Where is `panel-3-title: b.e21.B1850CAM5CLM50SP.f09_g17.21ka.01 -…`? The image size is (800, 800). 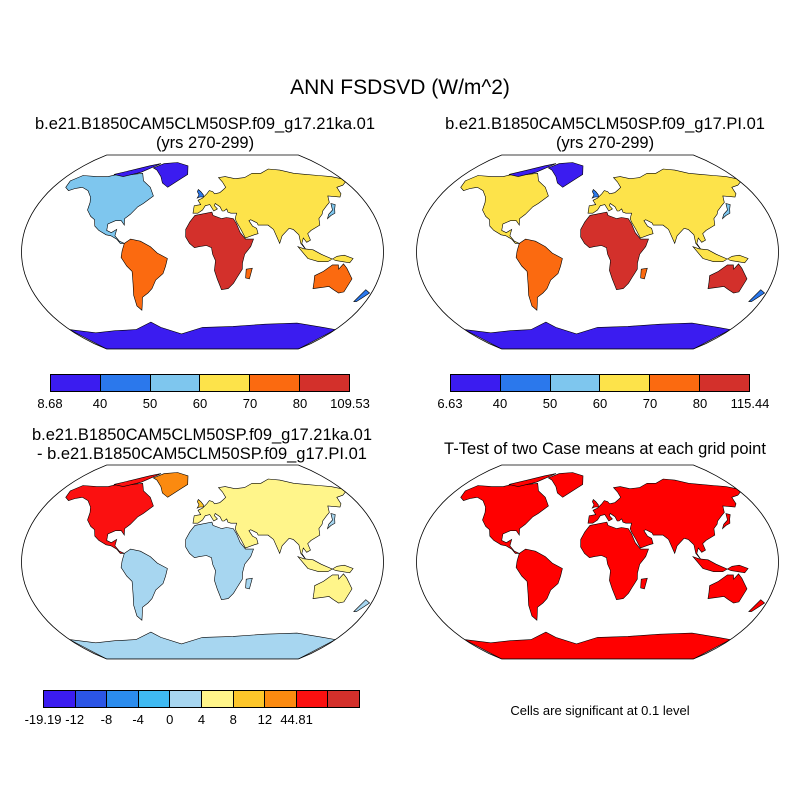
panel-3-title: b.e21.B1850CAM5CLM50SP.f09_g17.21ka.01 -… is located at coordinates (202, 445).